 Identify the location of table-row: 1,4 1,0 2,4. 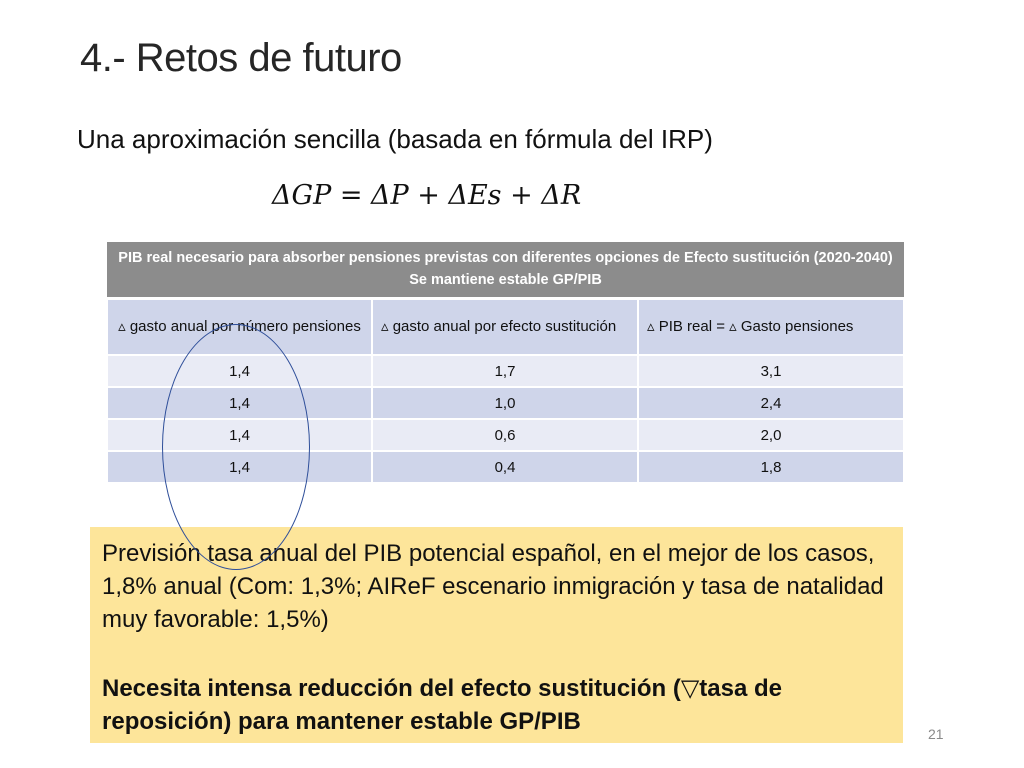
(506, 403).